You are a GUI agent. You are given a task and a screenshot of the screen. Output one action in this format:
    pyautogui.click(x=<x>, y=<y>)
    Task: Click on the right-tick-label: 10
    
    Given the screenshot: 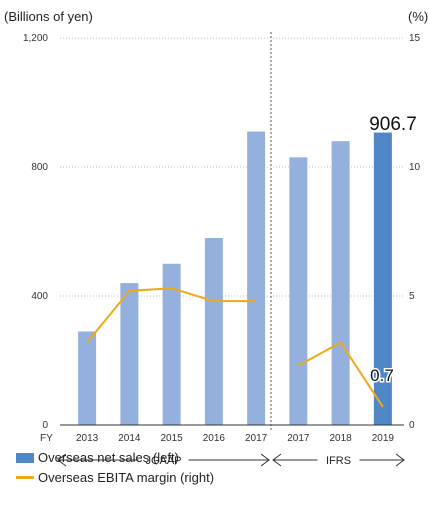 What is the action you would take?
    pyautogui.click(x=415, y=167)
    